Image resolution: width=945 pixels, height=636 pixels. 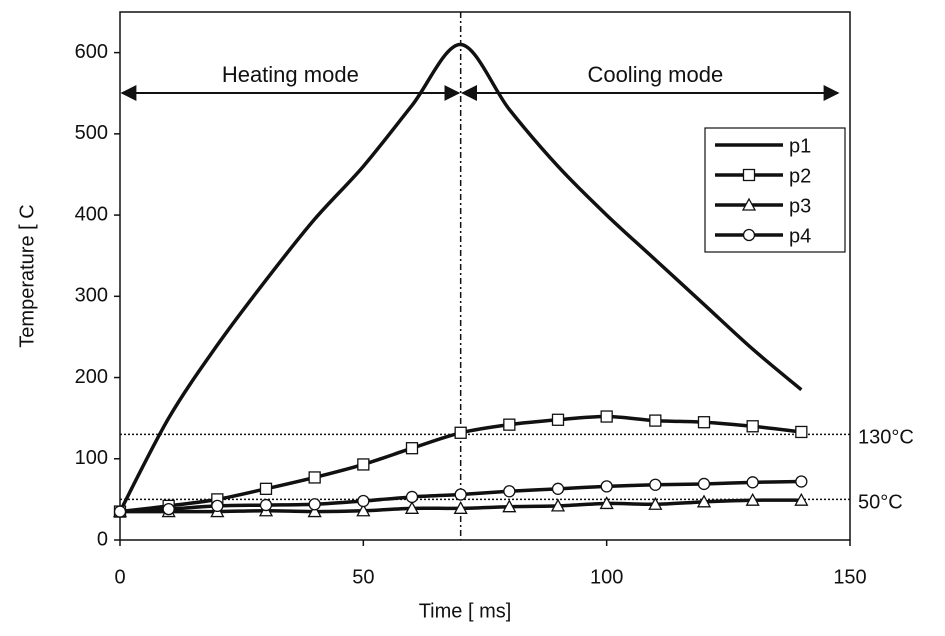 What do you see at coordinates (606, 577) in the screenshot?
I see `x-tick-label: 100` at bounding box center [606, 577].